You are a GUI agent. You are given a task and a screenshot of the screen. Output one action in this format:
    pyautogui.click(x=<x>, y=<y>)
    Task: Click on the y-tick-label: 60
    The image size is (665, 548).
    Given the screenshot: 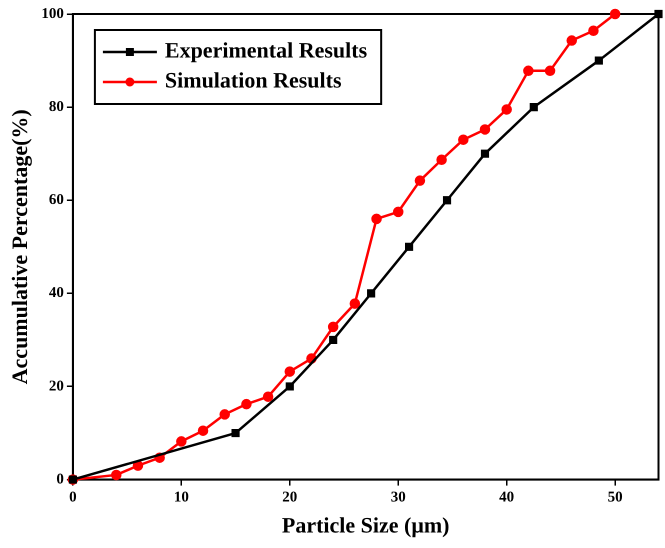 What is the action you would take?
    pyautogui.click(x=56, y=200)
    